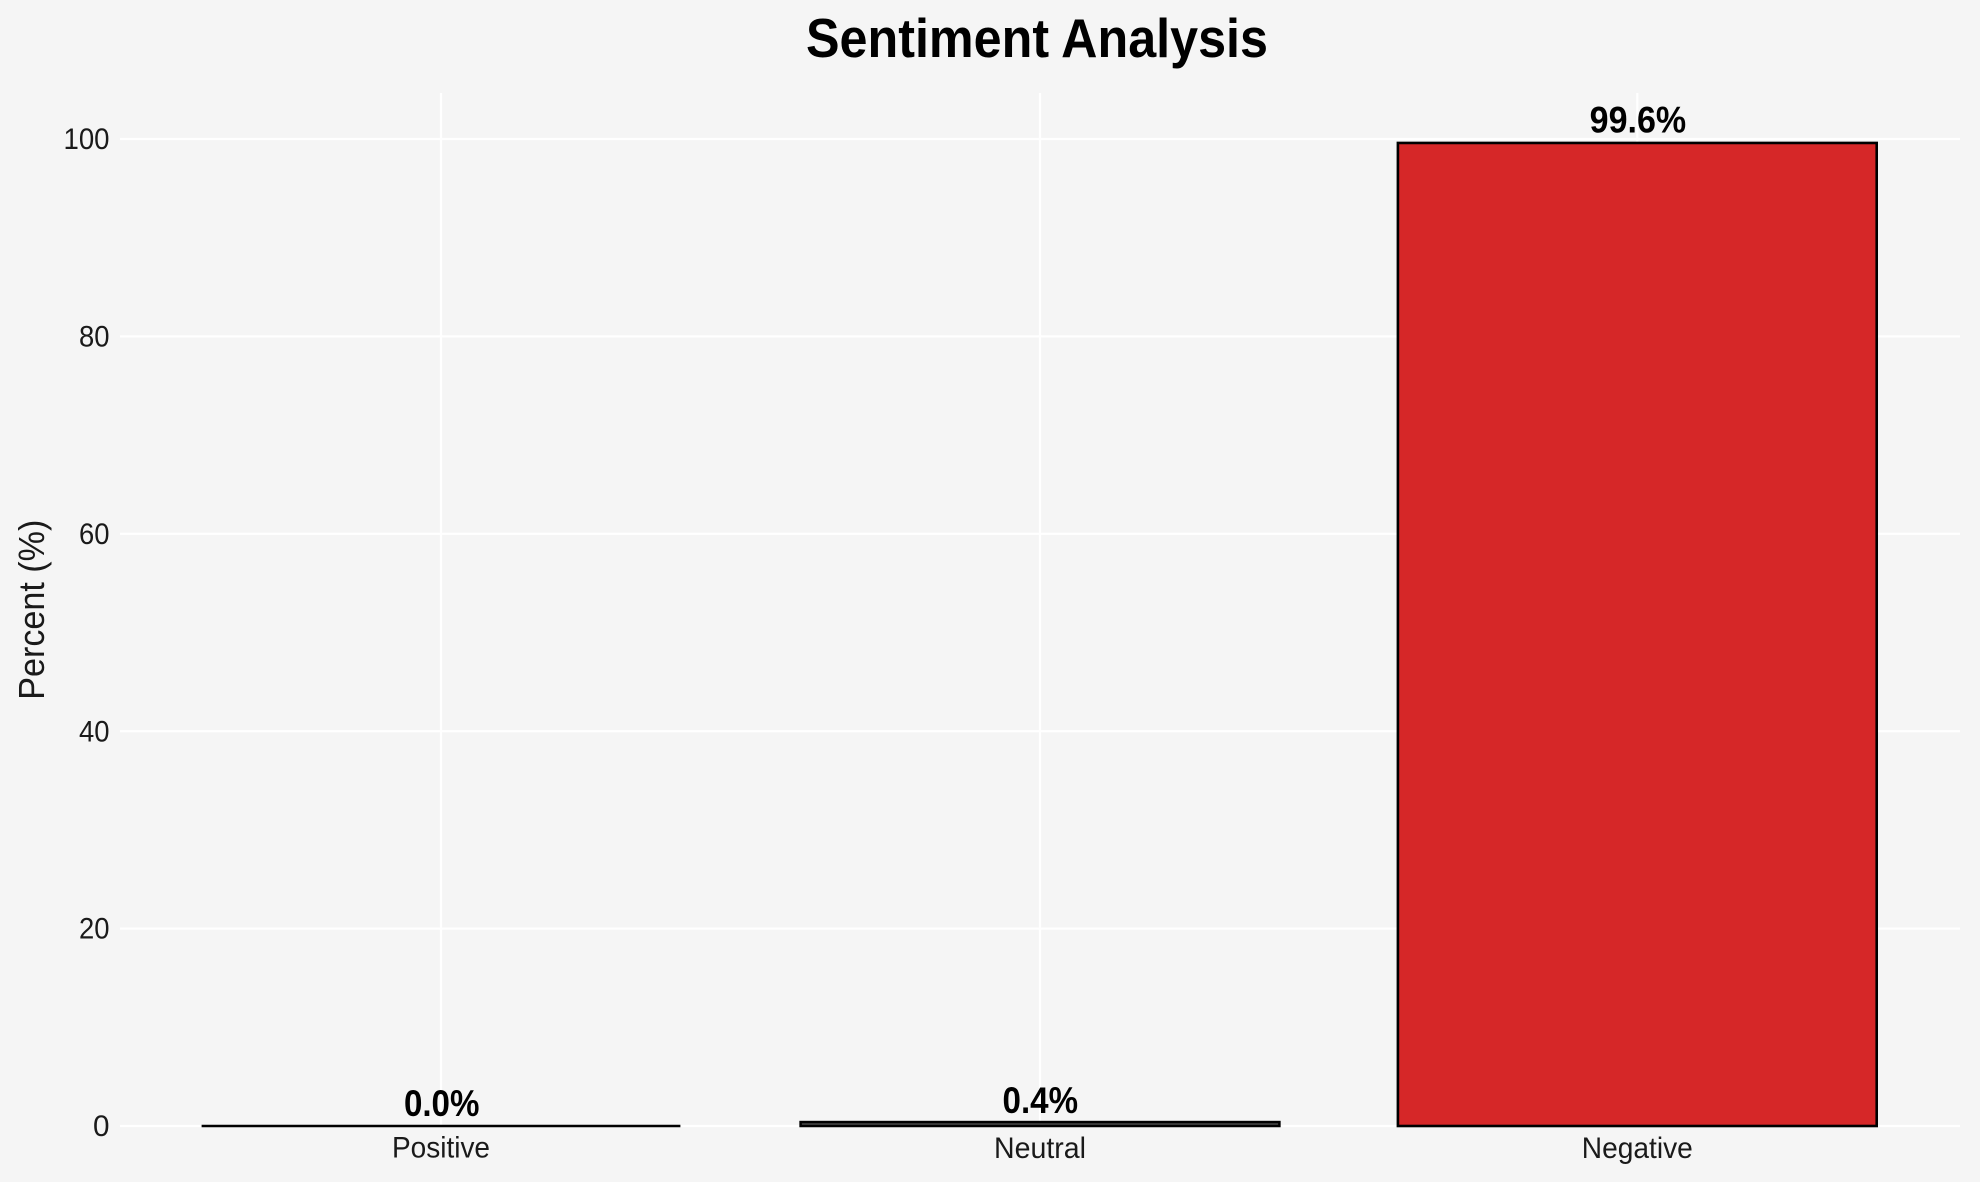  Describe the element at coordinates (87, 139) in the screenshot. I see `svg-text: 100` at that location.